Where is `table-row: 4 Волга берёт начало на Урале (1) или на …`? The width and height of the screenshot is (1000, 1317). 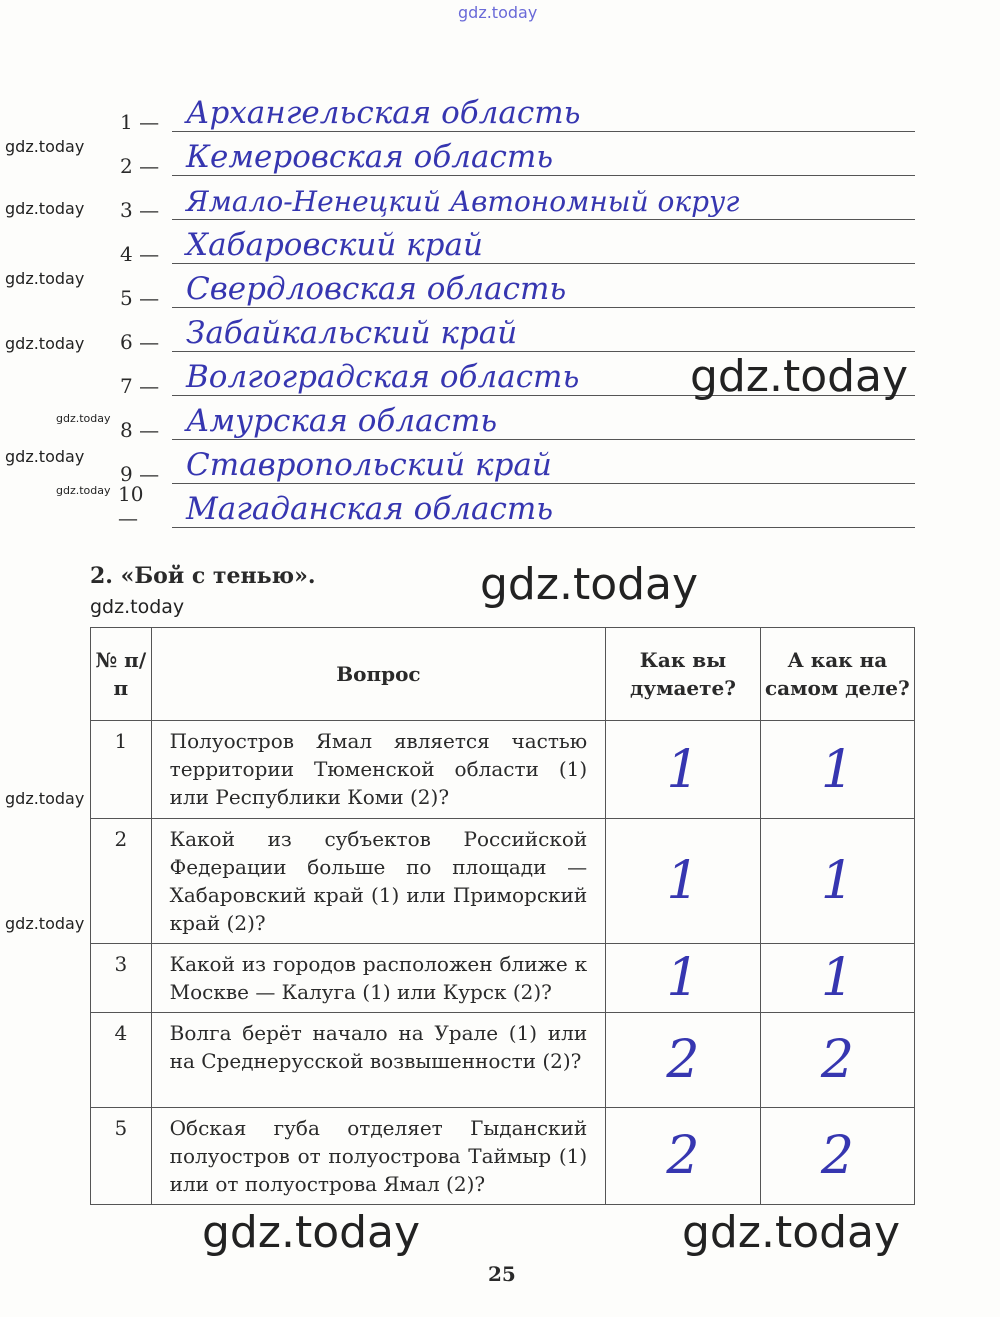 table-row: 4 Волга берёт начало на Урале (1) или на … is located at coordinates (503, 1060).